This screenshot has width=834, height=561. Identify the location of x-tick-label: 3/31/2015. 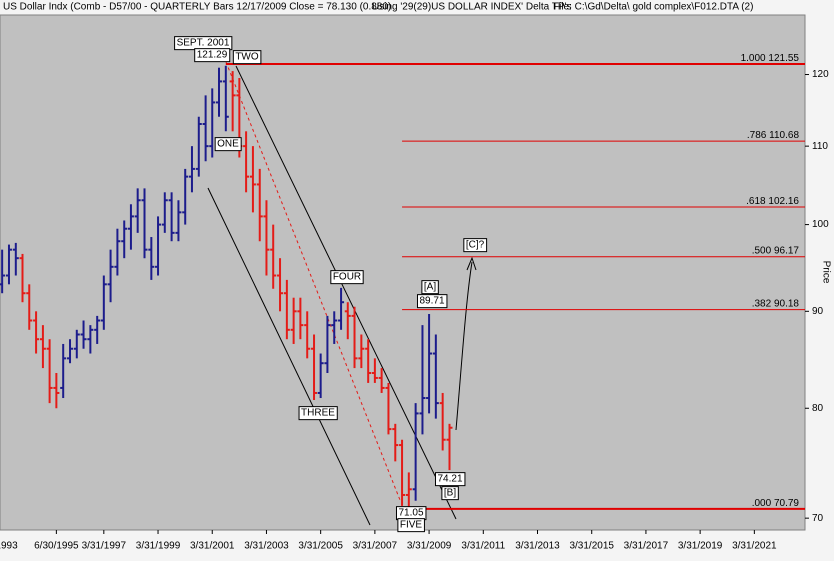
(591, 546).